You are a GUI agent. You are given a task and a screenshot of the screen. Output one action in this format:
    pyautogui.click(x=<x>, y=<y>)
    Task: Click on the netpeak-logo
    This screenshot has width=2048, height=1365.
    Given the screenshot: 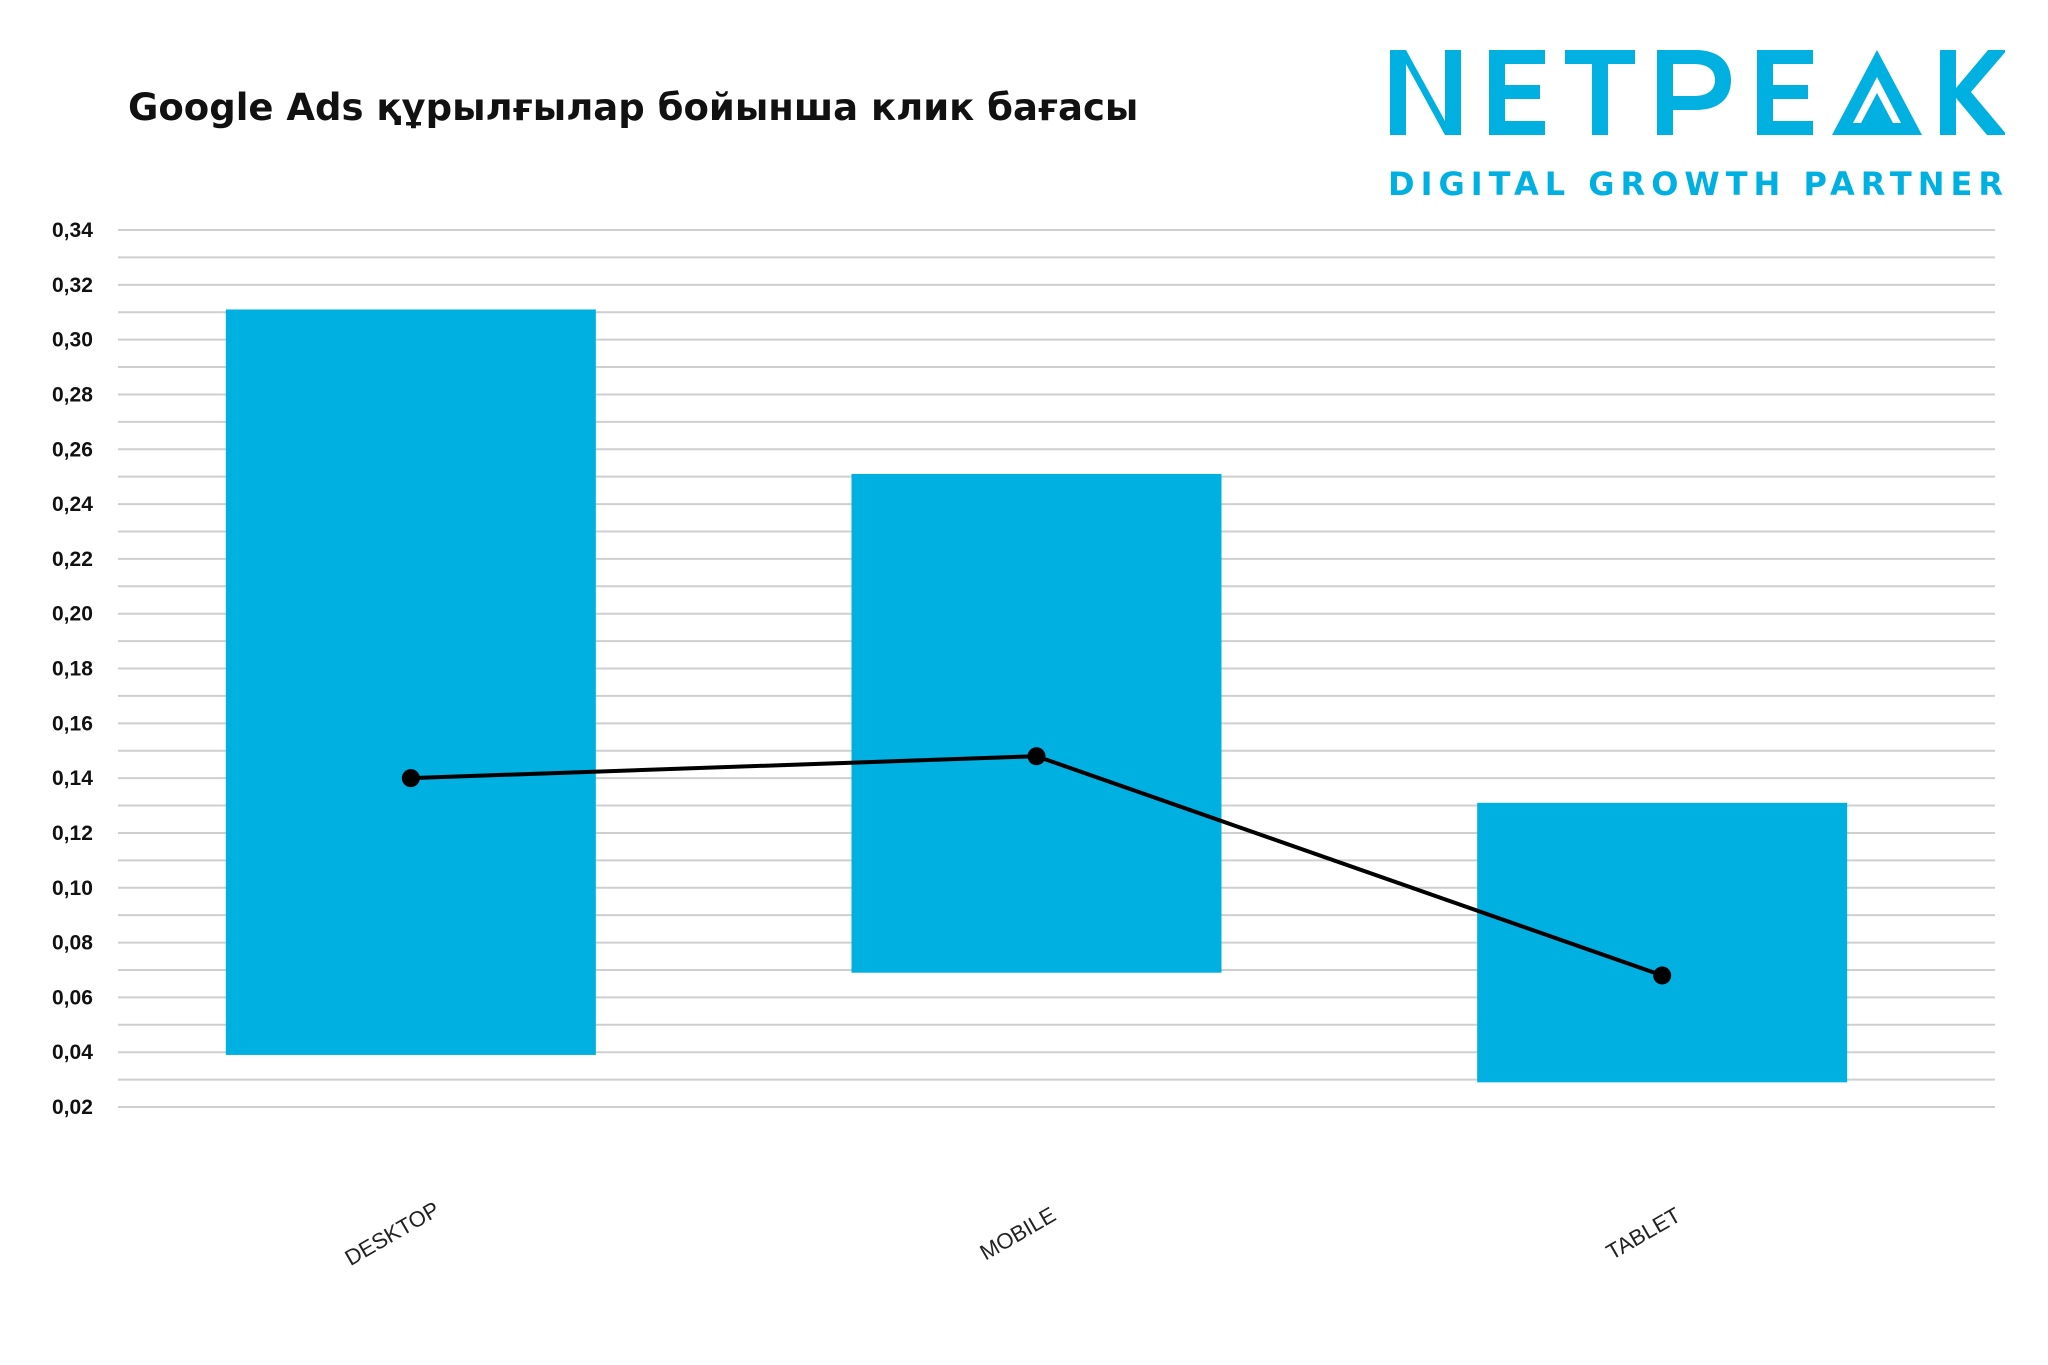 What is the action you would take?
    pyautogui.click(x=1697, y=92)
    